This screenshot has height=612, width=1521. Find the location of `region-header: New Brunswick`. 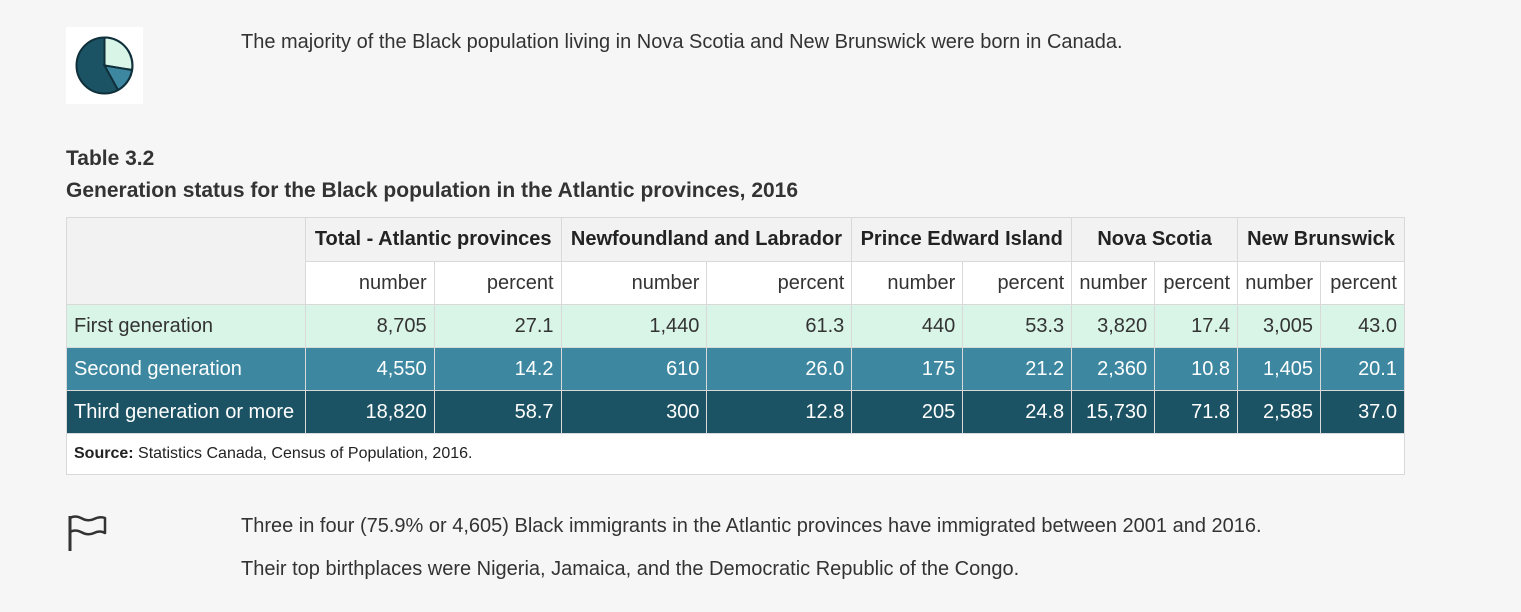

region-header: New Brunswick is located at coordinates (1321, 239).